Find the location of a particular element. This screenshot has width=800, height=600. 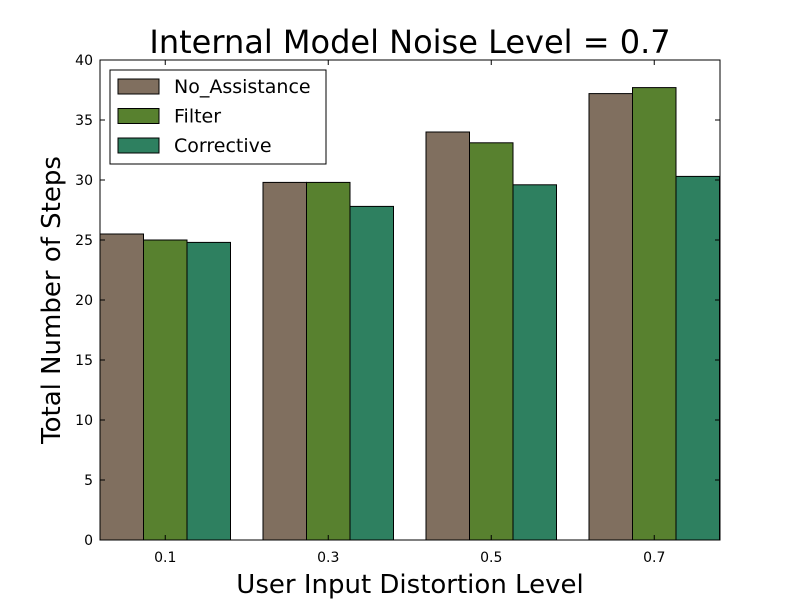

x-axis-label: User Input Distortion Level is located at coordinates (409, 585).